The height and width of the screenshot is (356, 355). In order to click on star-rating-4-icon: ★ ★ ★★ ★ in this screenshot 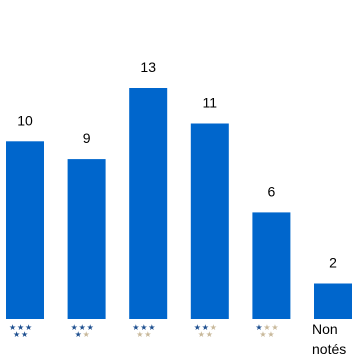, I will do `click(82, 331)`.